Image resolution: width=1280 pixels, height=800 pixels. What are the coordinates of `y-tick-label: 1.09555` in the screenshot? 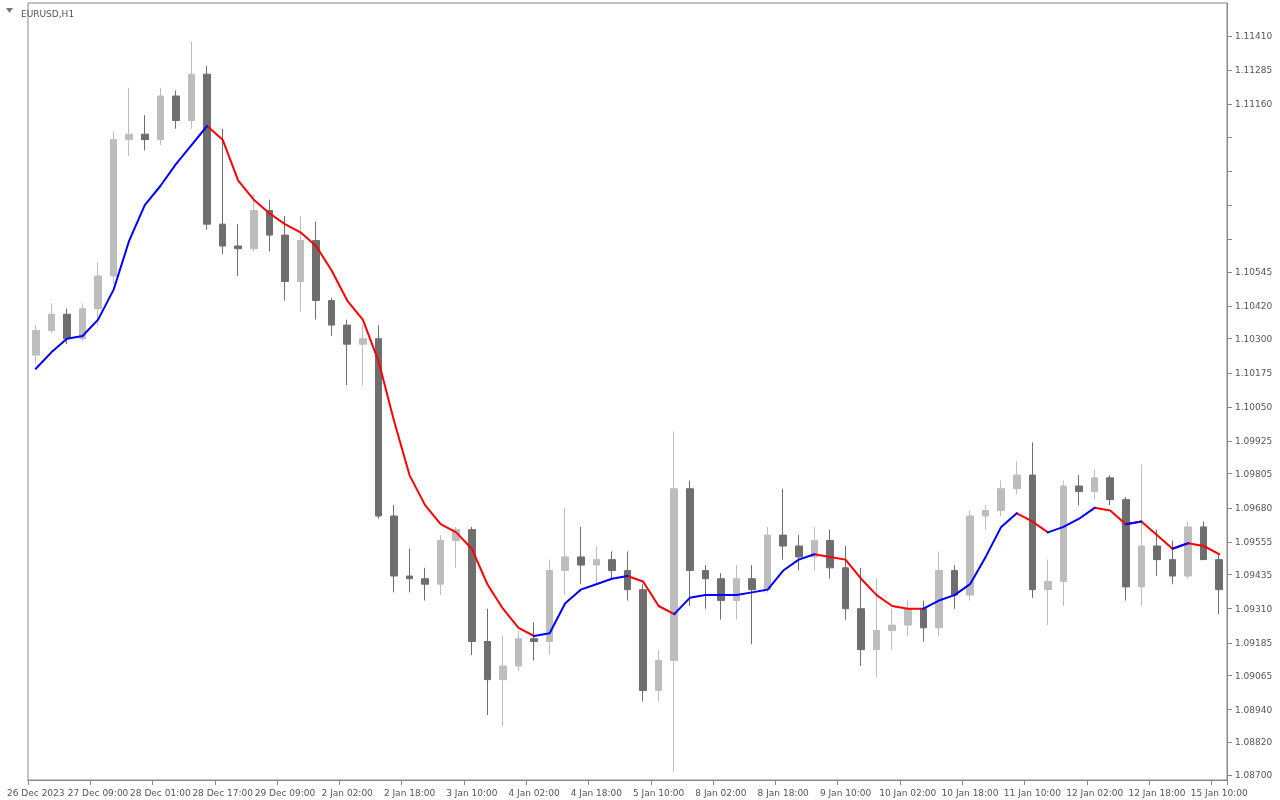 It's located at (1254, 541).